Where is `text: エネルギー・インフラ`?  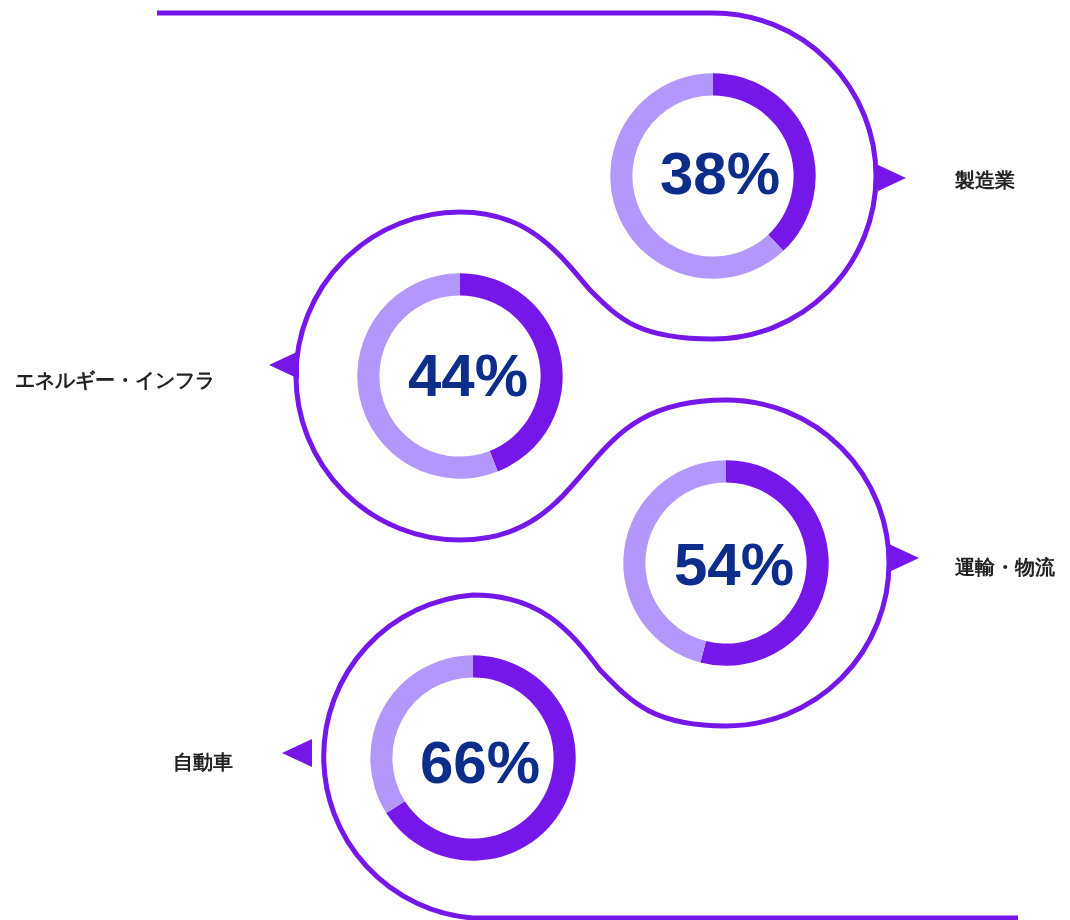
text: エネルギー・インフラ is located at coordinates (115, 380).